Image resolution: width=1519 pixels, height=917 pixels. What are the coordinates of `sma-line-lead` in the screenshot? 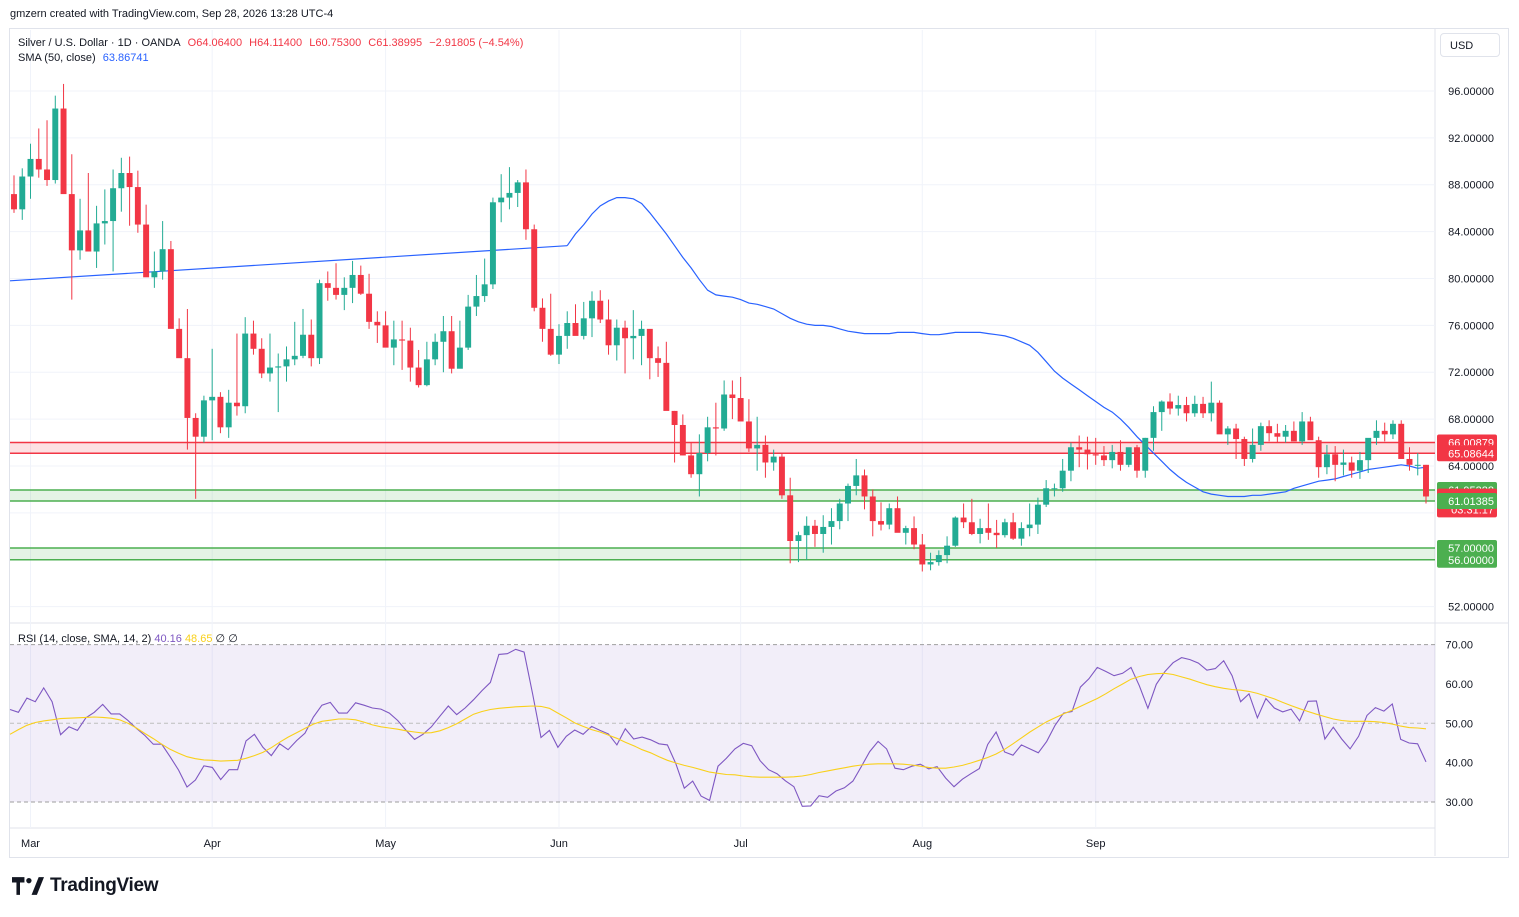 It's located at (288, 263).